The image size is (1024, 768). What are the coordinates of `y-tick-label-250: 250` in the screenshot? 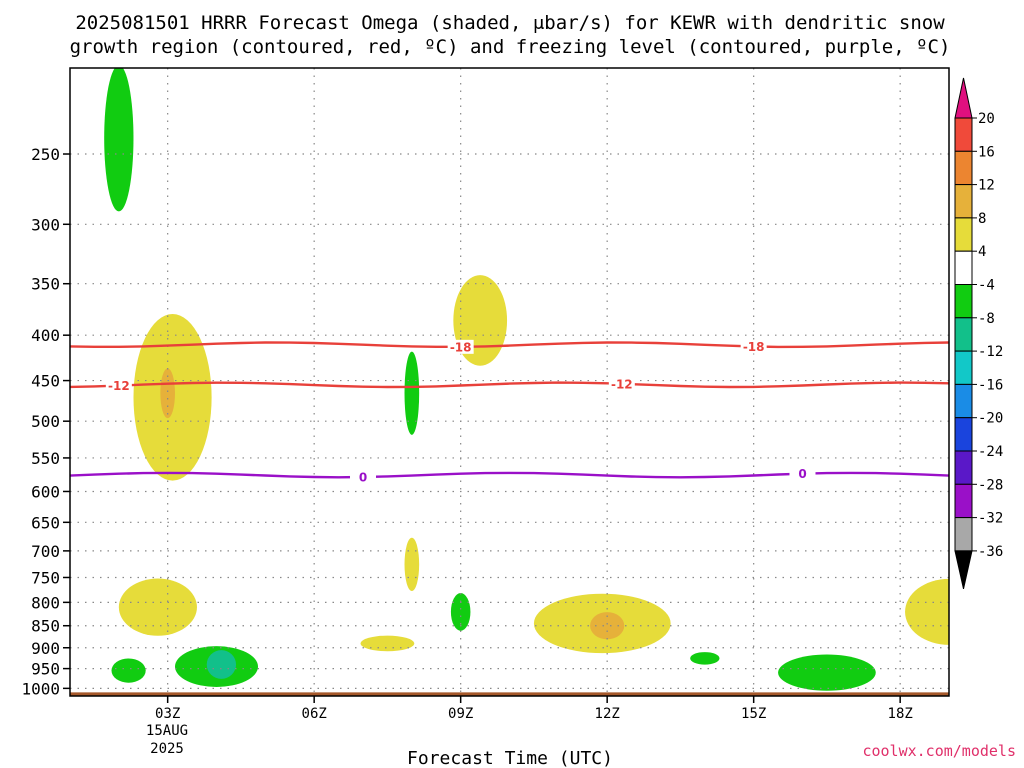 It's located at (45, 154).